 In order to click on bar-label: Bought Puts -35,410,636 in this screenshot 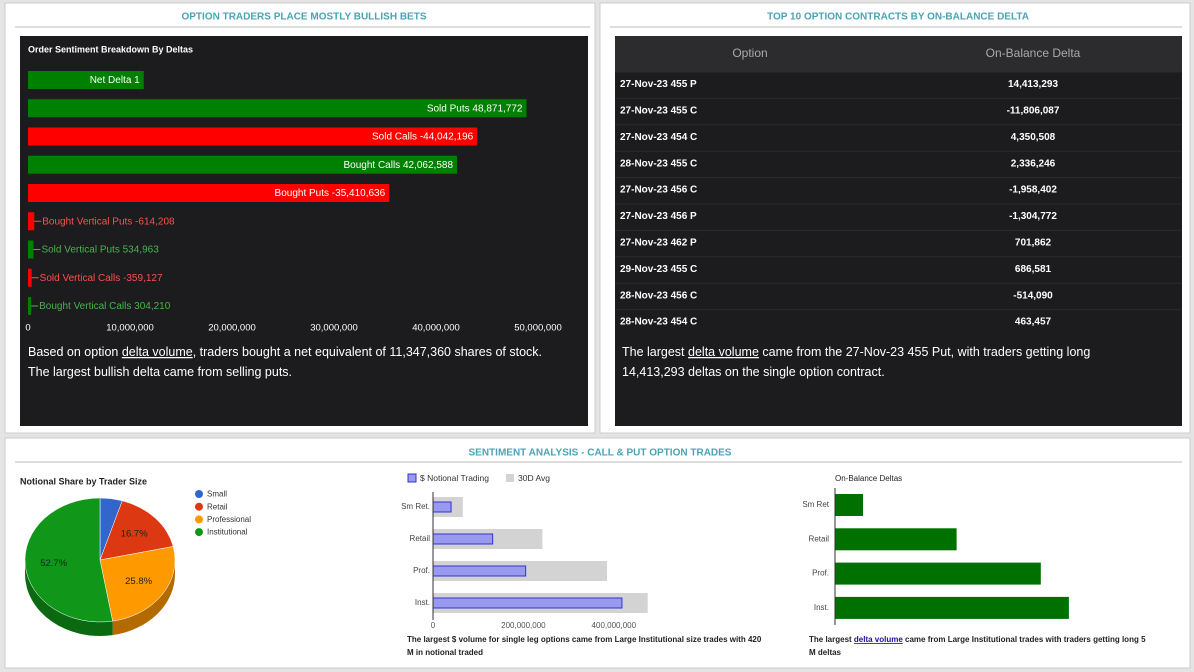, I will do `click(330, 193)`.